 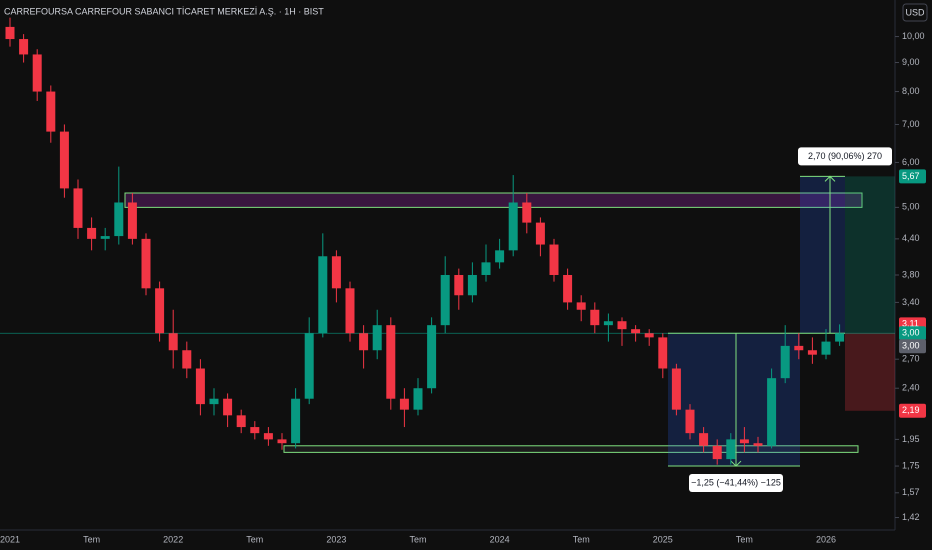 I want to click on y-tick-label: 9,00, so click(x=911, y=62).